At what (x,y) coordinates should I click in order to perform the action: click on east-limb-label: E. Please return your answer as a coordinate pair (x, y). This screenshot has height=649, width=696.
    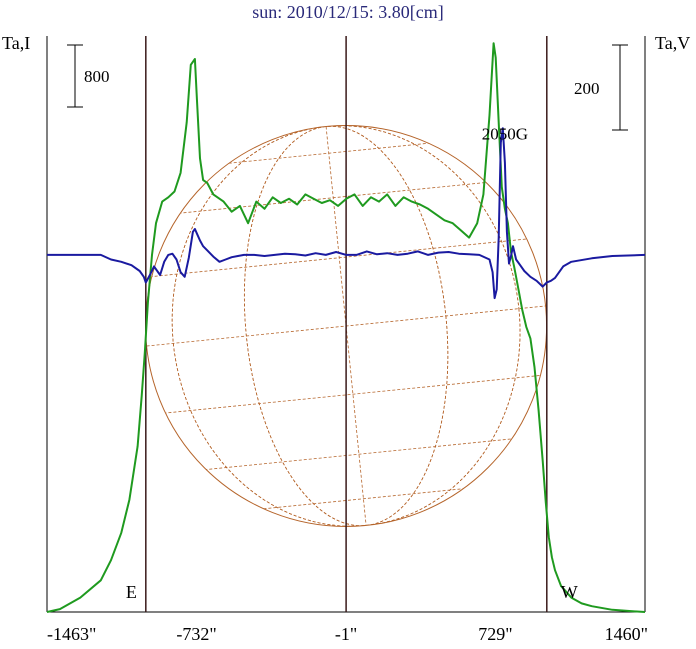
    Looking at the image, I should click on (131, 592).